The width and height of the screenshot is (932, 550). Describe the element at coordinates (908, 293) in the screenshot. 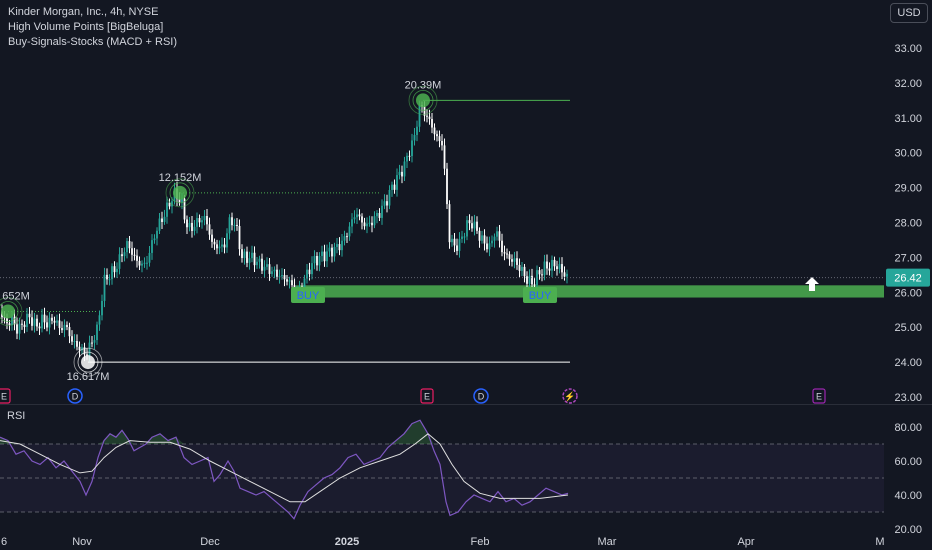

I see `price-tick-label: 26.00` at that location.